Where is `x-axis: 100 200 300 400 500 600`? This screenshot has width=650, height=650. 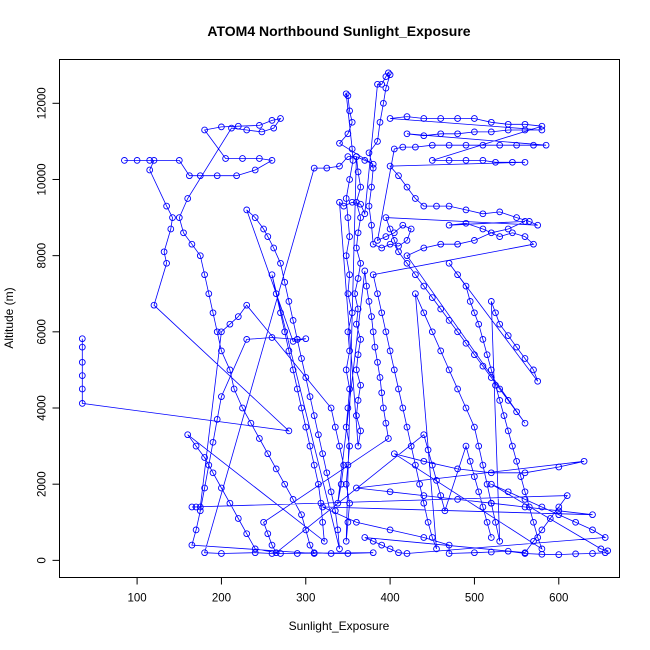 x-axis: 100 200 300 400 500 600 is located at coordinates (347, 591).